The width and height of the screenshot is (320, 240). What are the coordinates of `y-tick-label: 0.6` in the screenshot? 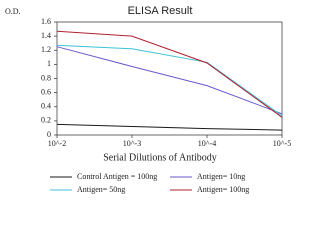 It's located at (46, 91).